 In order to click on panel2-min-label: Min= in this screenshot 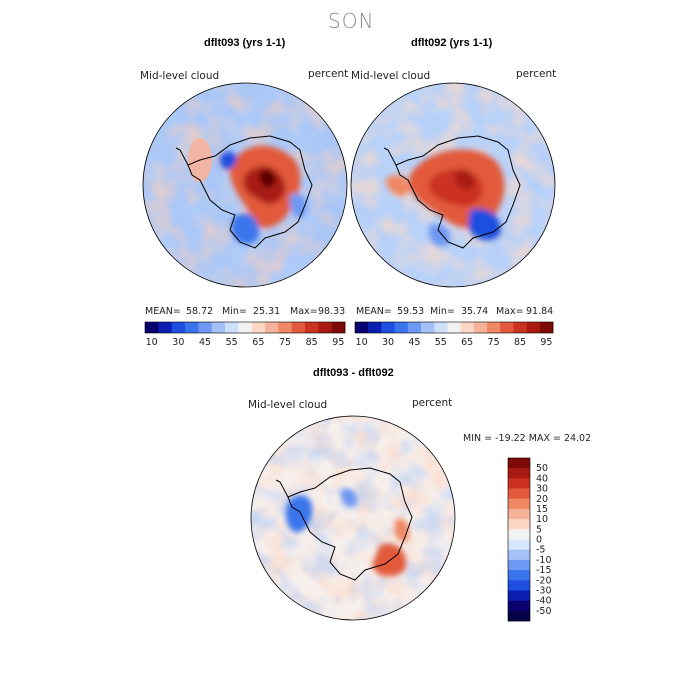, I will do `click(442, 311)`.